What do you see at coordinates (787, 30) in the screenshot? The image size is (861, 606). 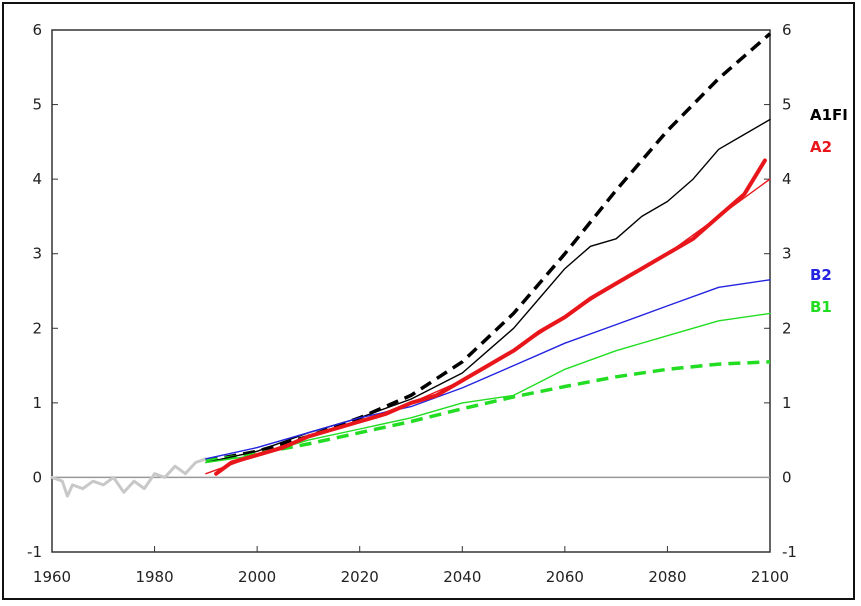 I see `y-tick-label-right: 6` at bounding box center [787, 30].